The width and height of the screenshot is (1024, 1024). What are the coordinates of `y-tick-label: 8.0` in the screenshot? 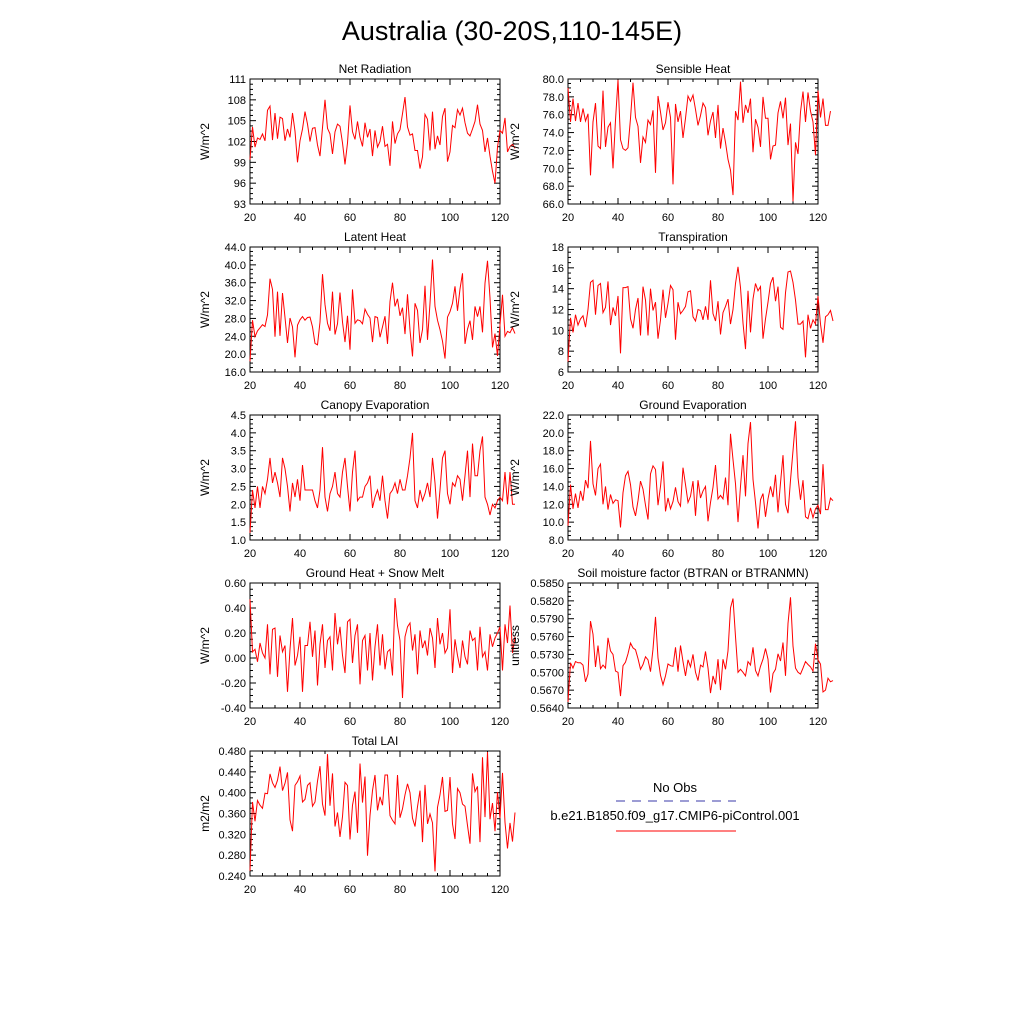 It's located at (556, 541).